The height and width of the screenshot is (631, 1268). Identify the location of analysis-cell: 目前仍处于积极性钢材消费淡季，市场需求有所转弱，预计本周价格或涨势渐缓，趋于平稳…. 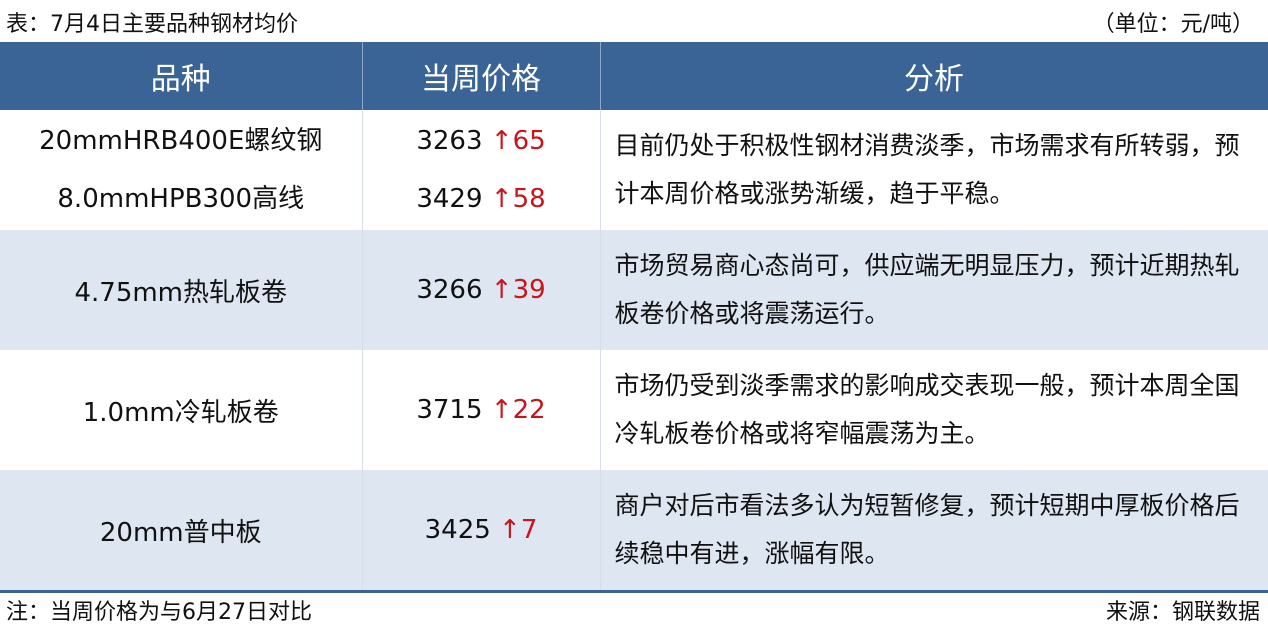
(934, 170).